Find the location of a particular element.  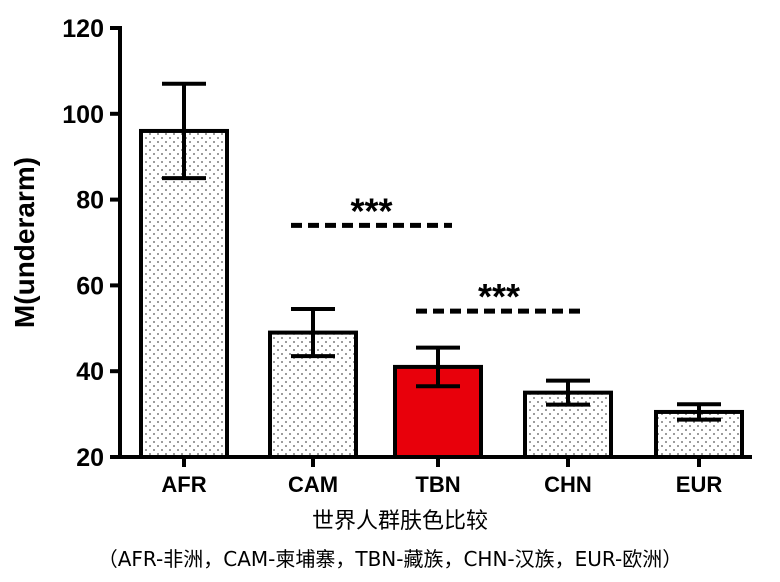

x-tick-label-chn: CHN is located at coordinates (568, 484).